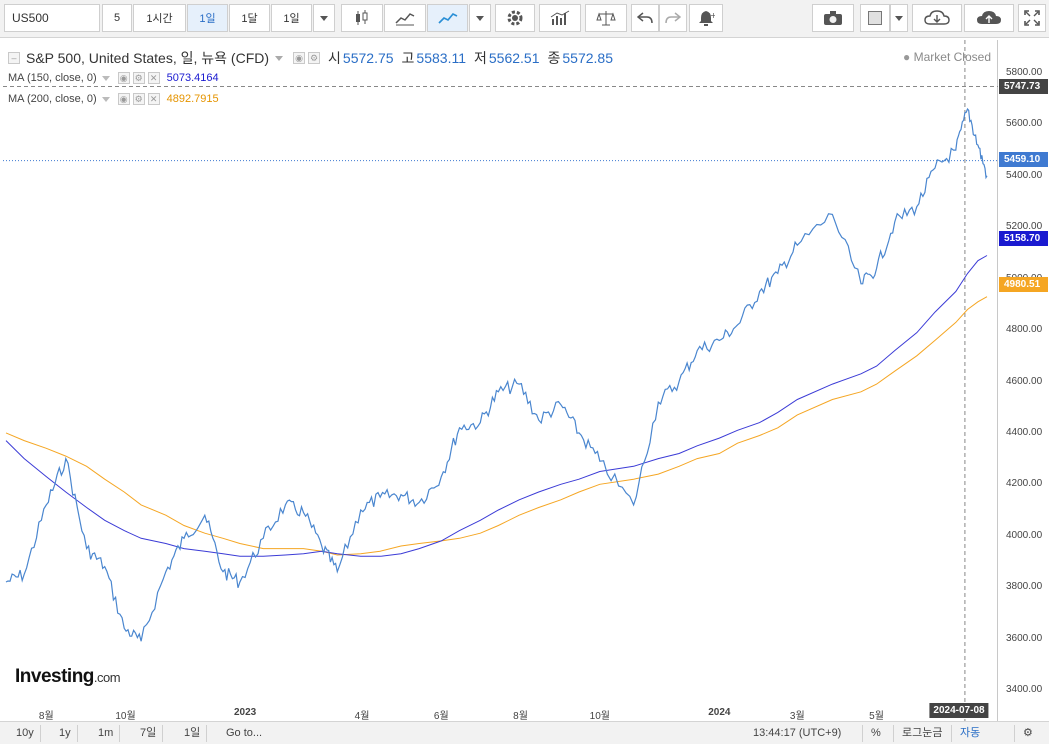 This screenshot has height=744, width=1049. I want to click on interval-5-button: 5, so click(117, 18).